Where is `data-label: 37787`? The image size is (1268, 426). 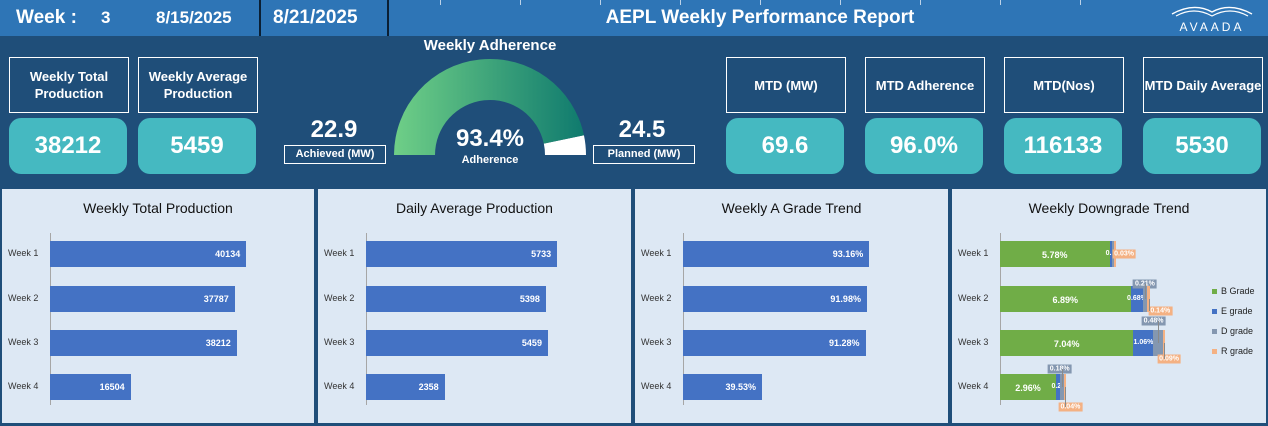
data-label: 37787 is located at coordinates (216, 299).